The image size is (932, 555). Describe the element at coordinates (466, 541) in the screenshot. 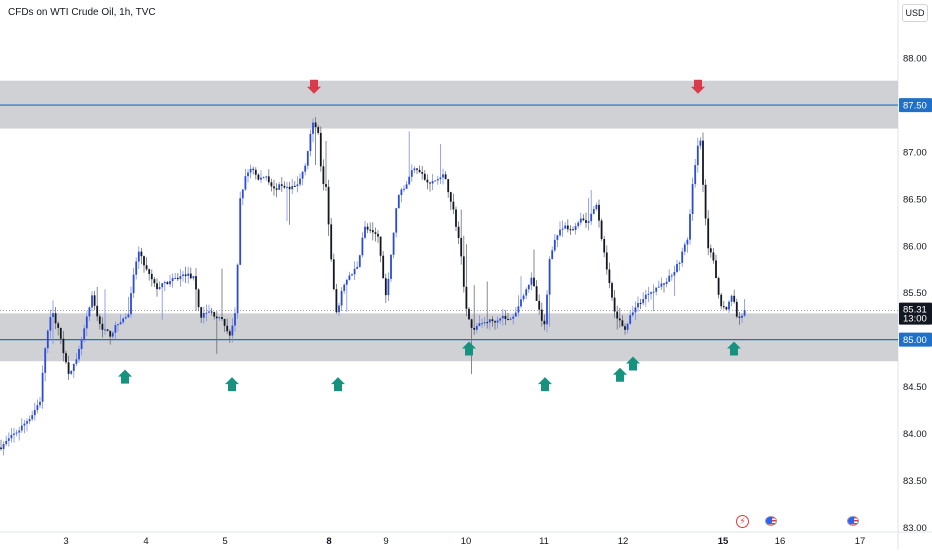

I see `time-tick-label: 10` at that location.